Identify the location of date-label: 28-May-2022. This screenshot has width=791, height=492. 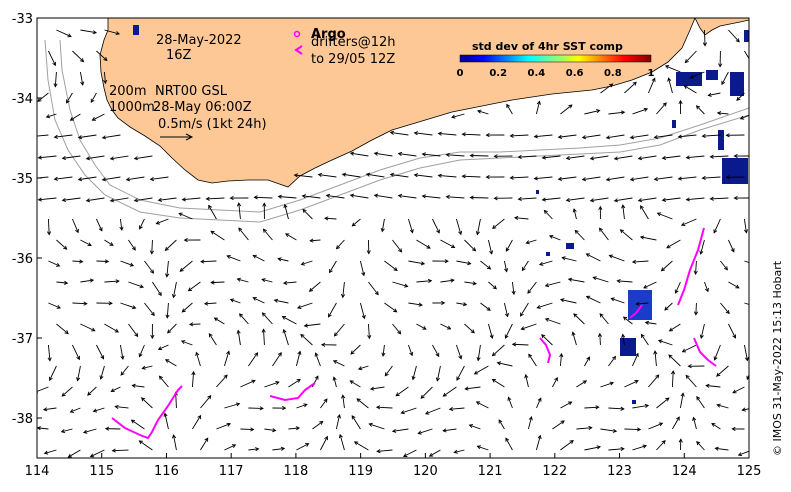
(199, 40).